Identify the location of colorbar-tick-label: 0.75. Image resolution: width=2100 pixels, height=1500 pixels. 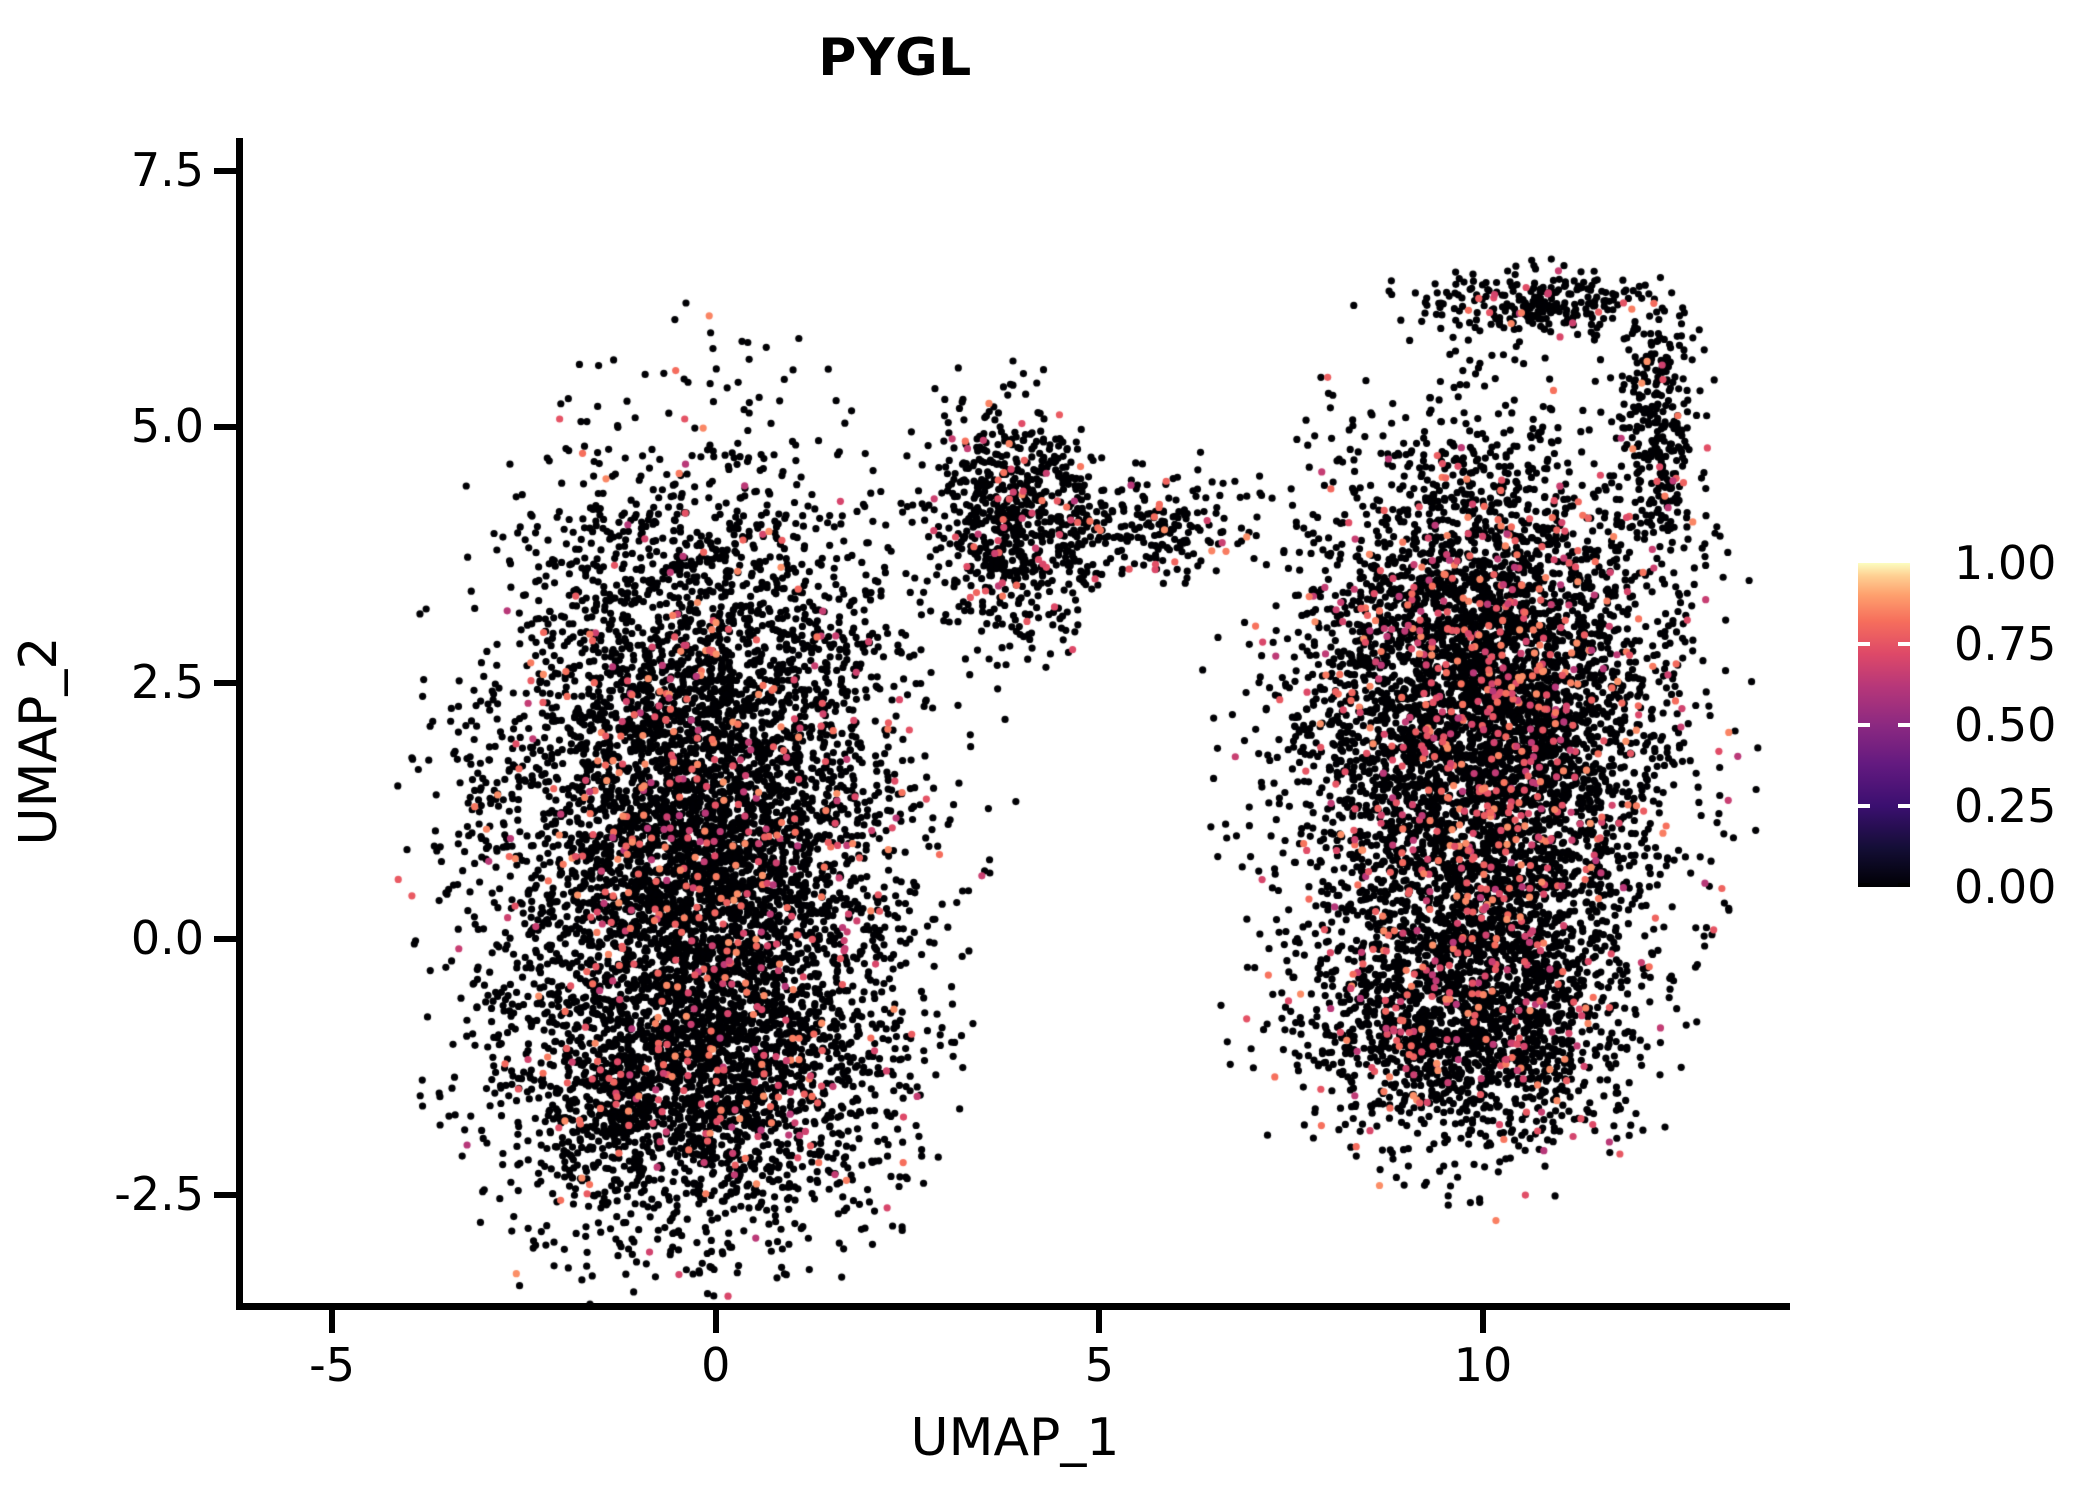
(2005, 644).